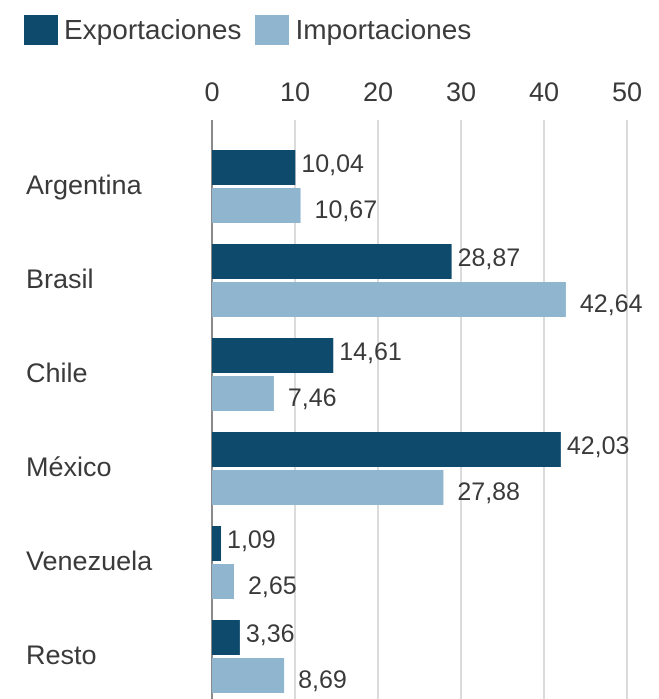  I want to click on legend-item-importaciones: Importaciones, so click(363, 30).